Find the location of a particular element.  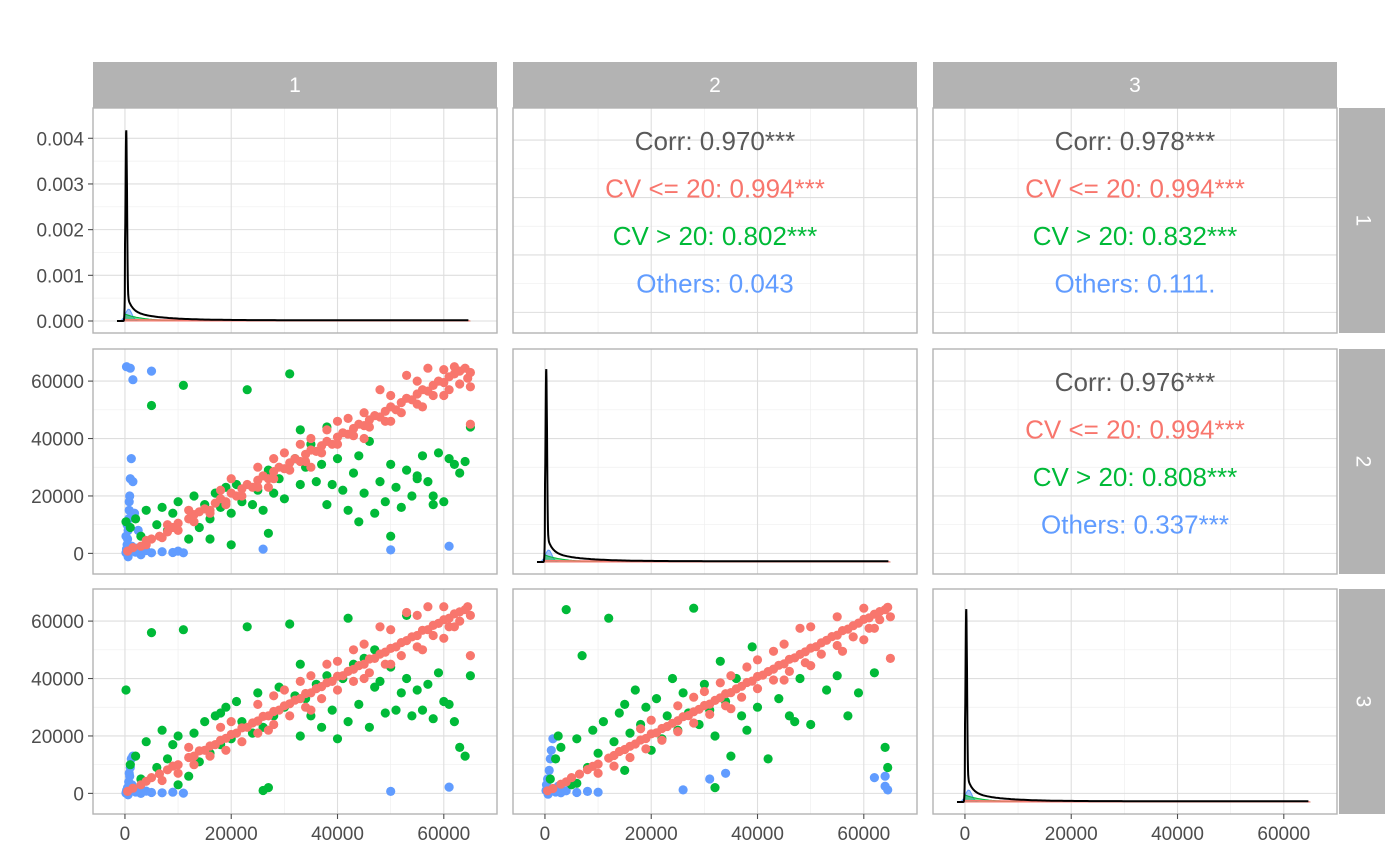

y-tick-label-row3-2: 40000 is located at coordinates (57, 680).